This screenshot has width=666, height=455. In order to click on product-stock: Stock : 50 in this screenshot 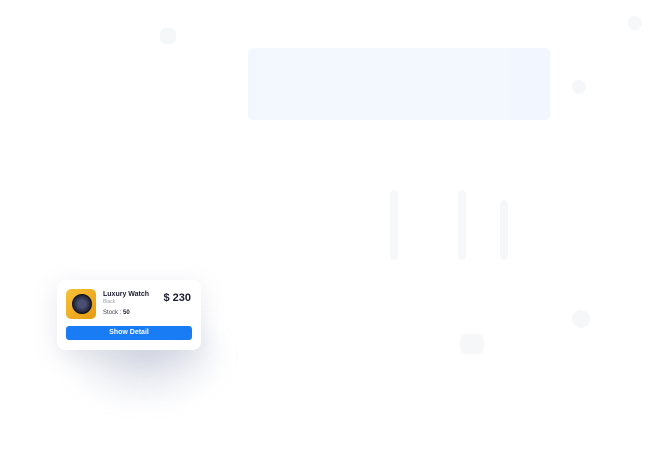, I will do `click(116, 313)`.